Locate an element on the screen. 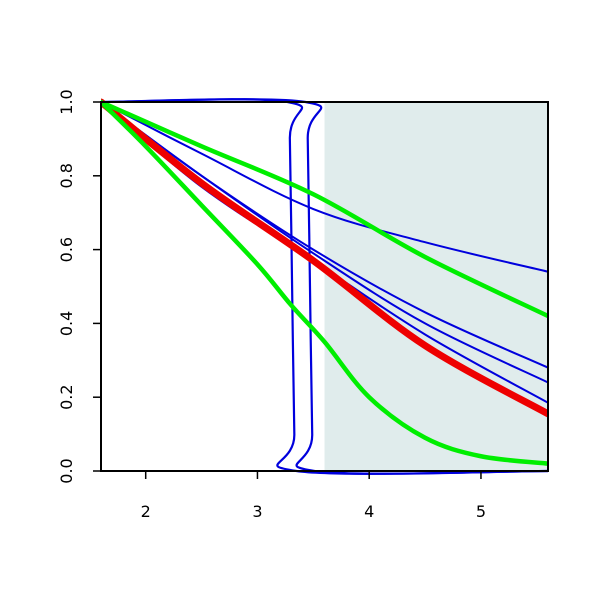 The height and width of the screenshot is (600, 600). y-tick-label: 1.0 is located at coordinates (66, 101).